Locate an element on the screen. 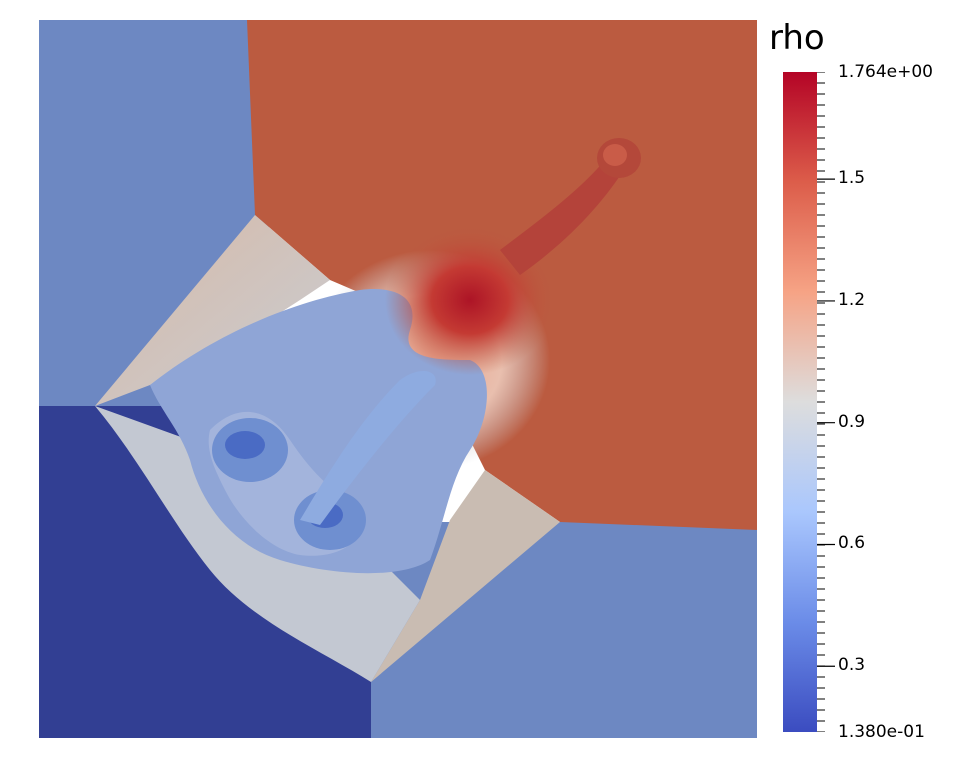 The image size is (953, 770). colorbar-title: rho is located at coordinates (797, 38).